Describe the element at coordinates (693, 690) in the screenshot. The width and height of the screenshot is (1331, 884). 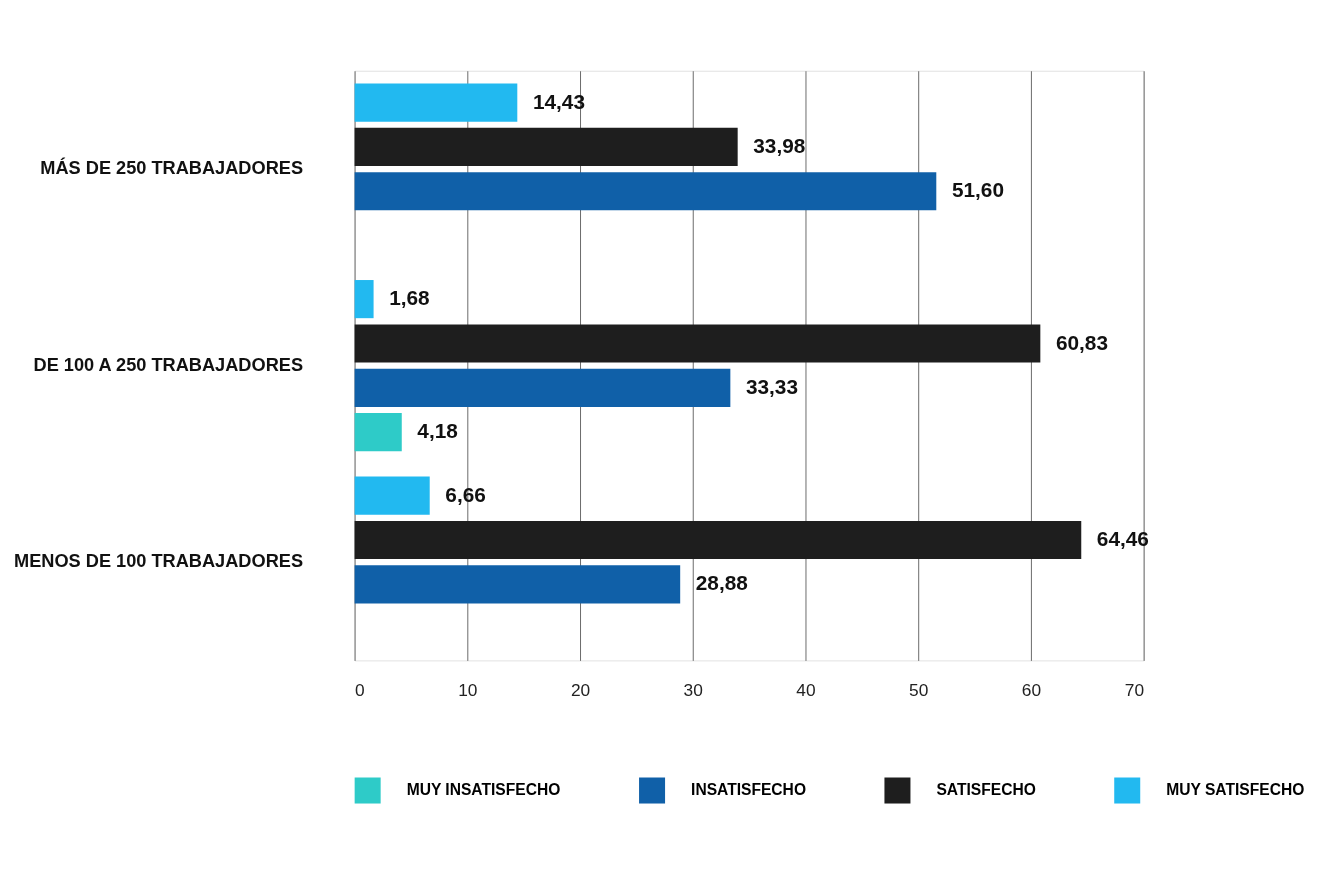
I see `x-tick-label: 30` at that location.